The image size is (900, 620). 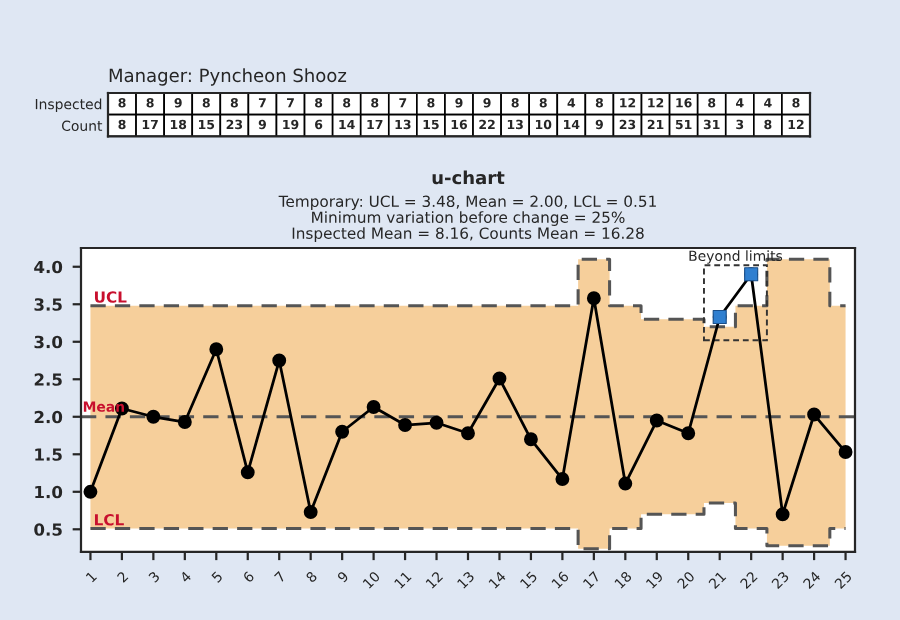 I want to click on chart-title: Manager: Pyncheon Shooz, so click(x=228, y=77).